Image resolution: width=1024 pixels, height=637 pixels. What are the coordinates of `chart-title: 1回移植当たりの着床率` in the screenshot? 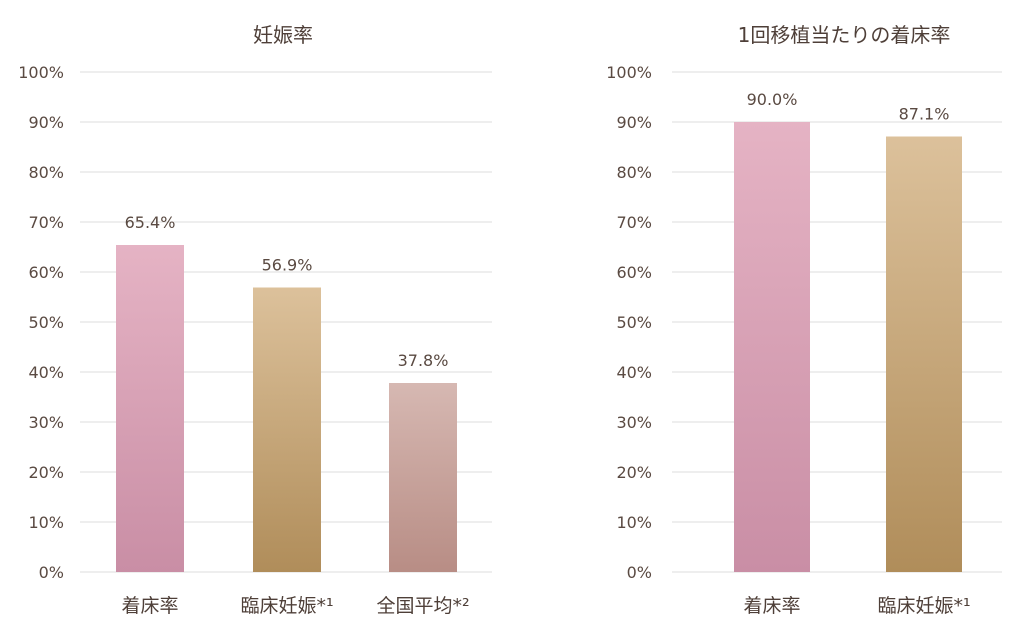 It's located at (844, 35).